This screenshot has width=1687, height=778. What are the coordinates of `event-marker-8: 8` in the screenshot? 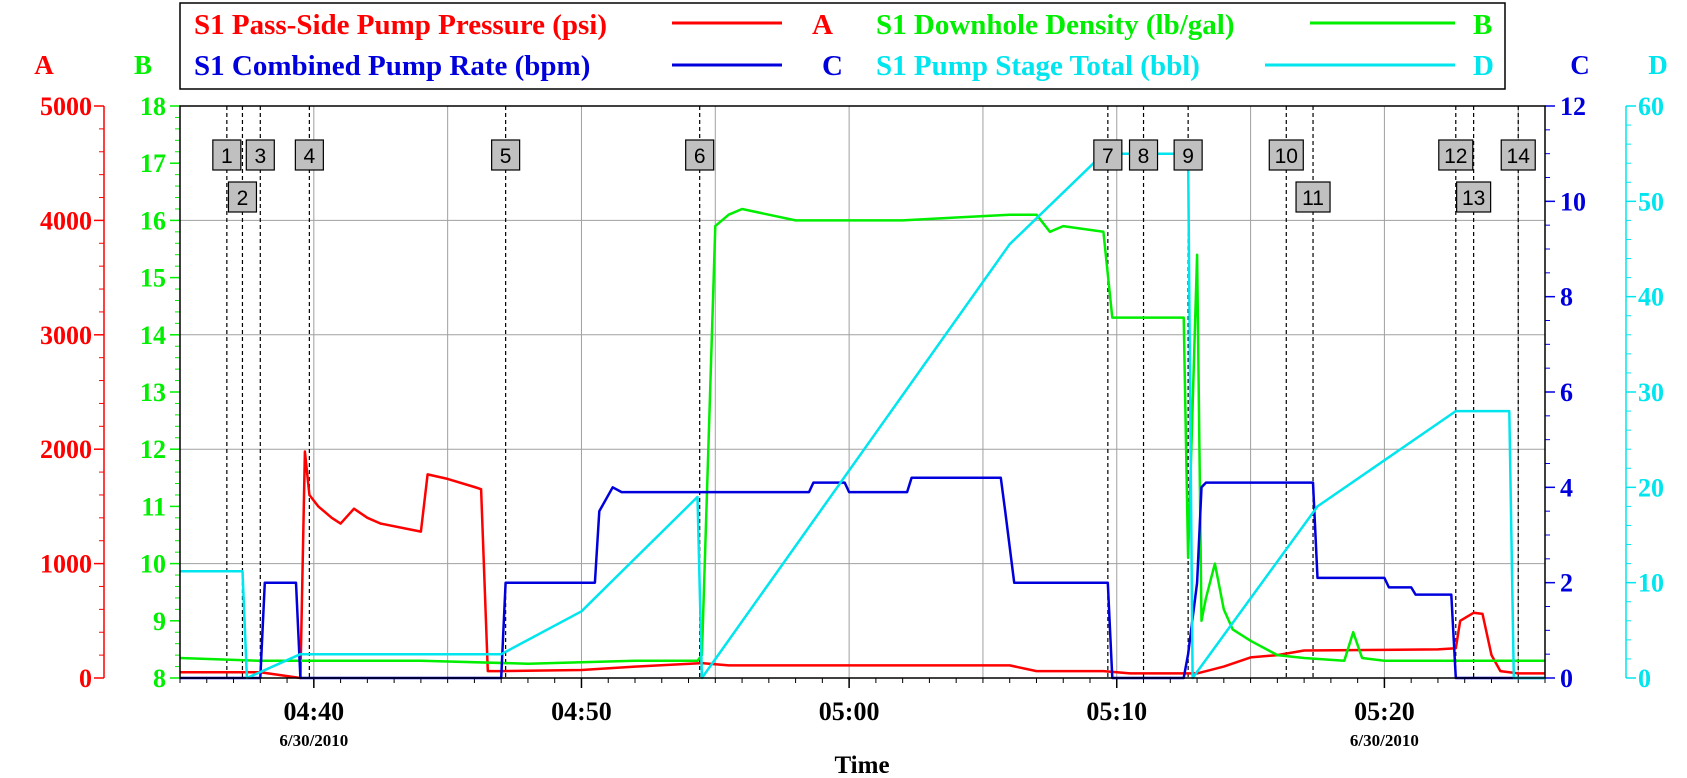 It's located at (1143, 155).